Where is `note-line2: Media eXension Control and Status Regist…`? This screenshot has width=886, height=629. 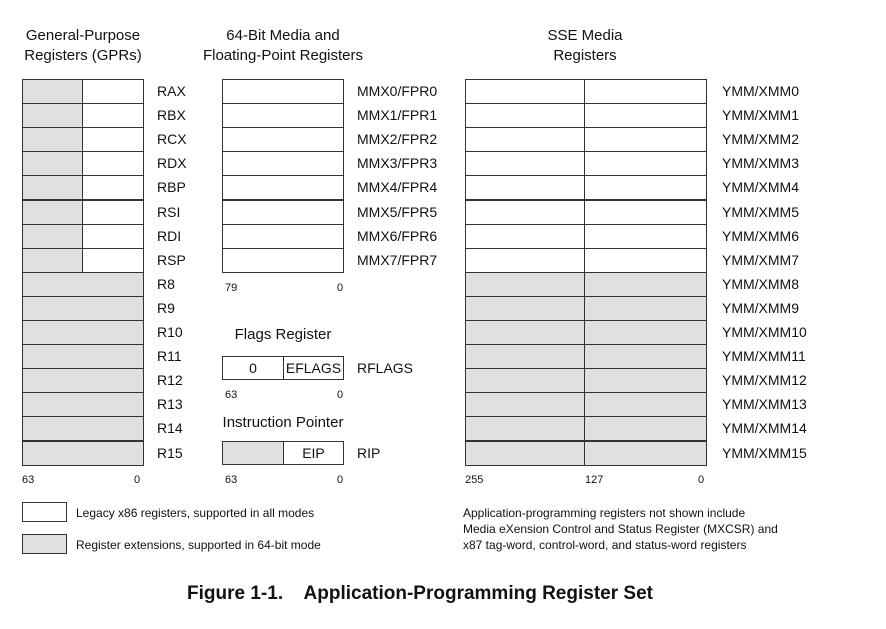 note-line2: Media eXension Control and Status Regist… is located at coordinates (620, 529).